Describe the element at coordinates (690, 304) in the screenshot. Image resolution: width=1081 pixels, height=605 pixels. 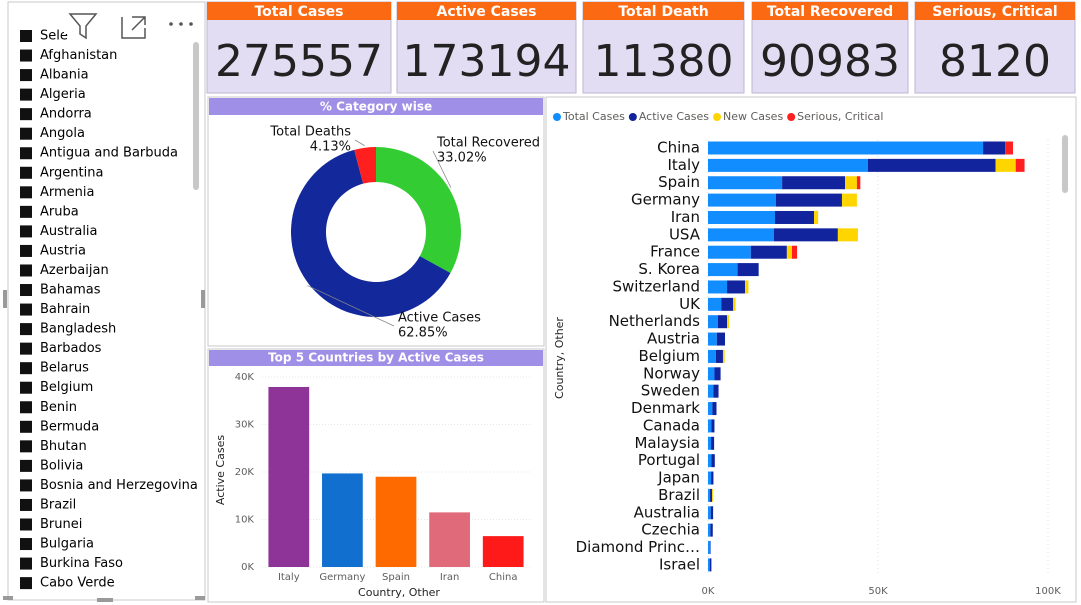
I see `y-tick-label: UK` at that location.